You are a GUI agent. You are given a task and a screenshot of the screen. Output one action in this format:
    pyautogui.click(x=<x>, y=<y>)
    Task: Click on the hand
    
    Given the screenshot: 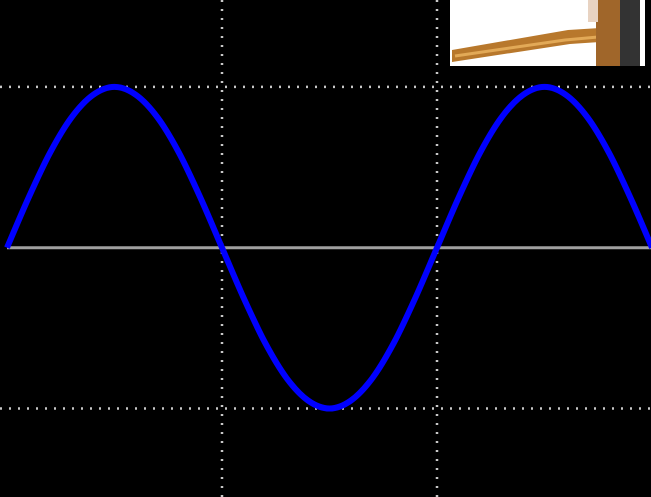 What is the action you would take?
    pyautogui.click(x=630, y=33)
    